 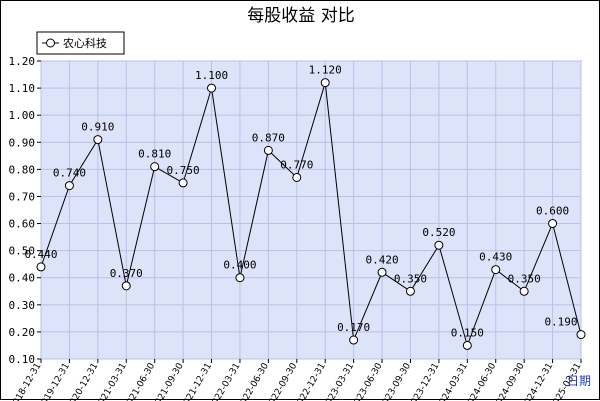 I want to click on x-axis-corner-label: 日期, so click(x=579, y=381).